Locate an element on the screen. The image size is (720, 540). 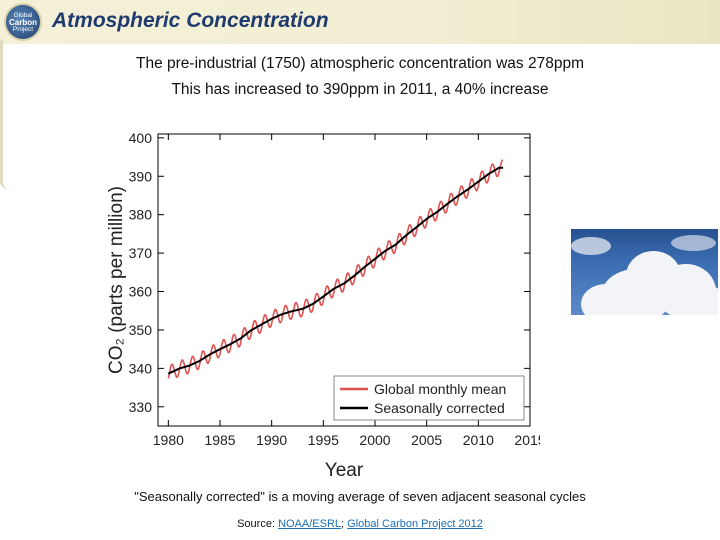
x-tick-label: 2000 is located at coordinates (374, 440).